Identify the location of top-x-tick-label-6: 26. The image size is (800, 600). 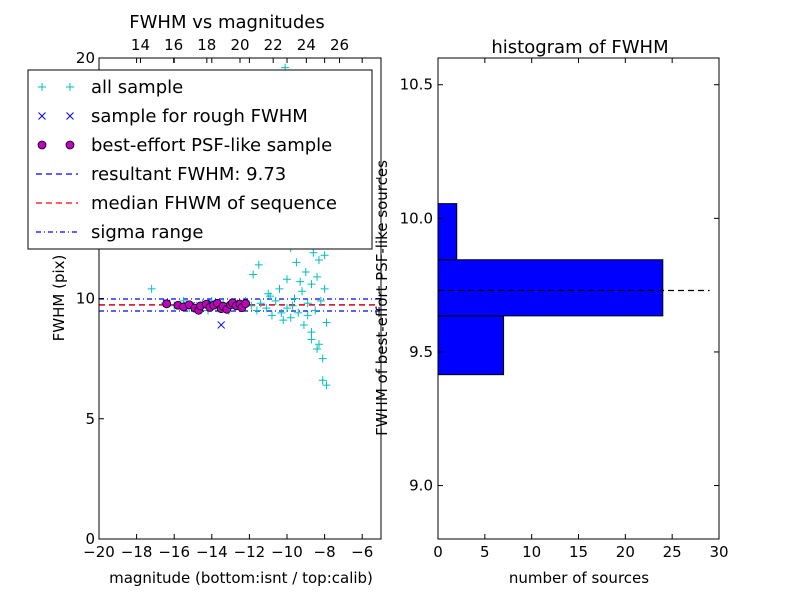
(339, 45).